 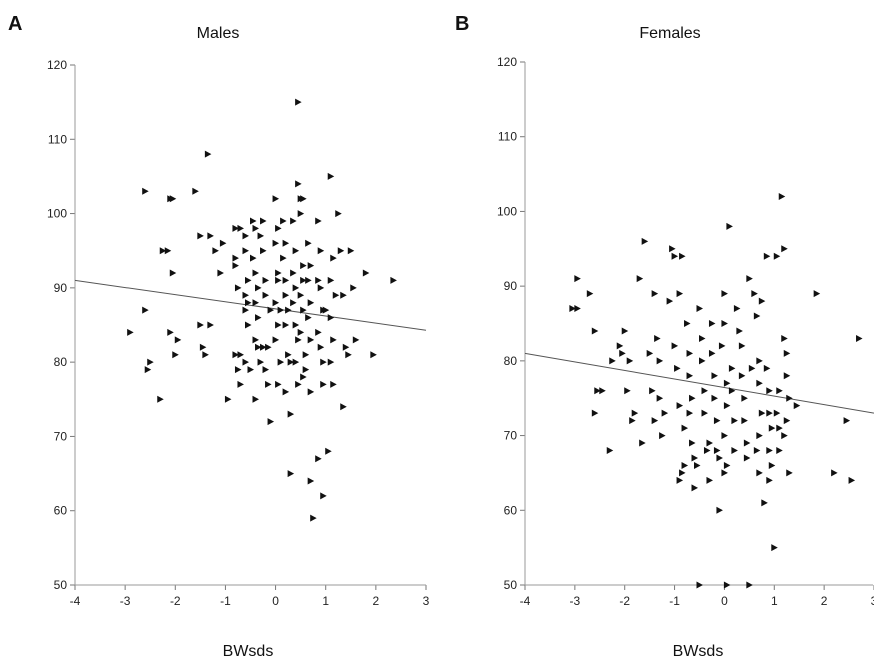 I want to click on x-axis-label-females: BWsds, so click(x=698, y=651).